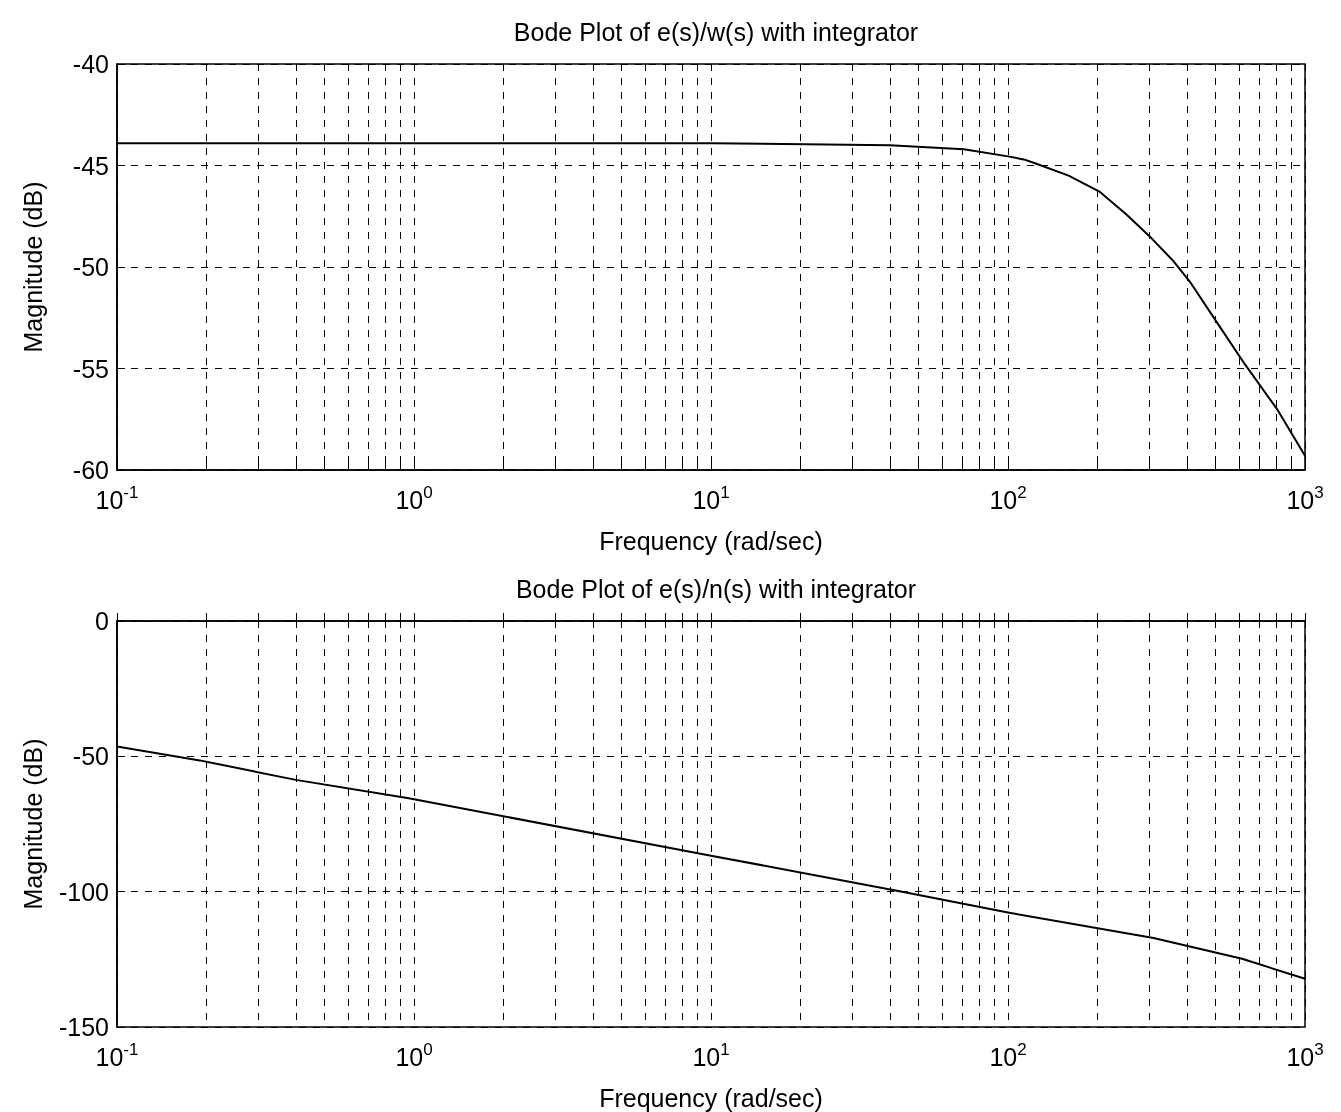  Describe the element at coordinates (90, 368) in the screenshot. I see `y-tick-label: -55` at that location.